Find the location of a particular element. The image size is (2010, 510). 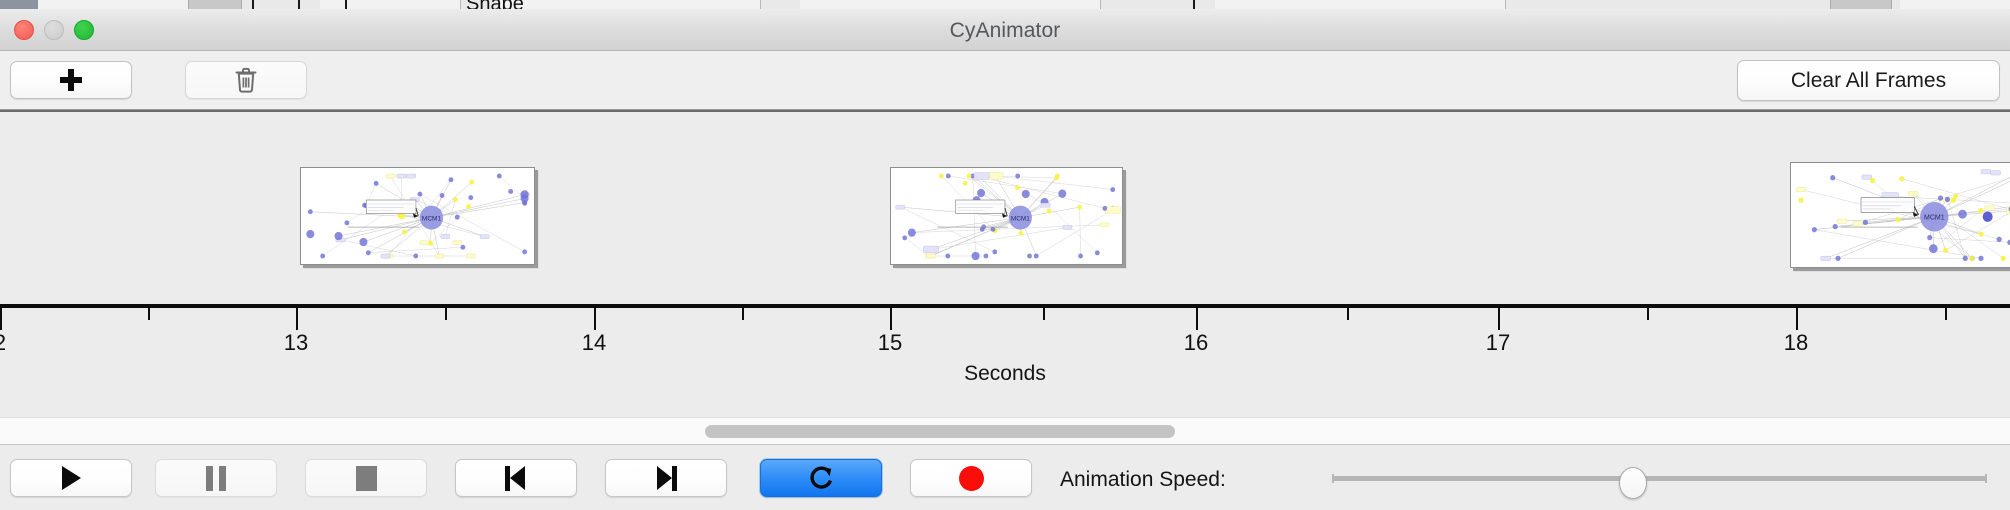

skip-forward-icon is located at coordinates (666, 478).